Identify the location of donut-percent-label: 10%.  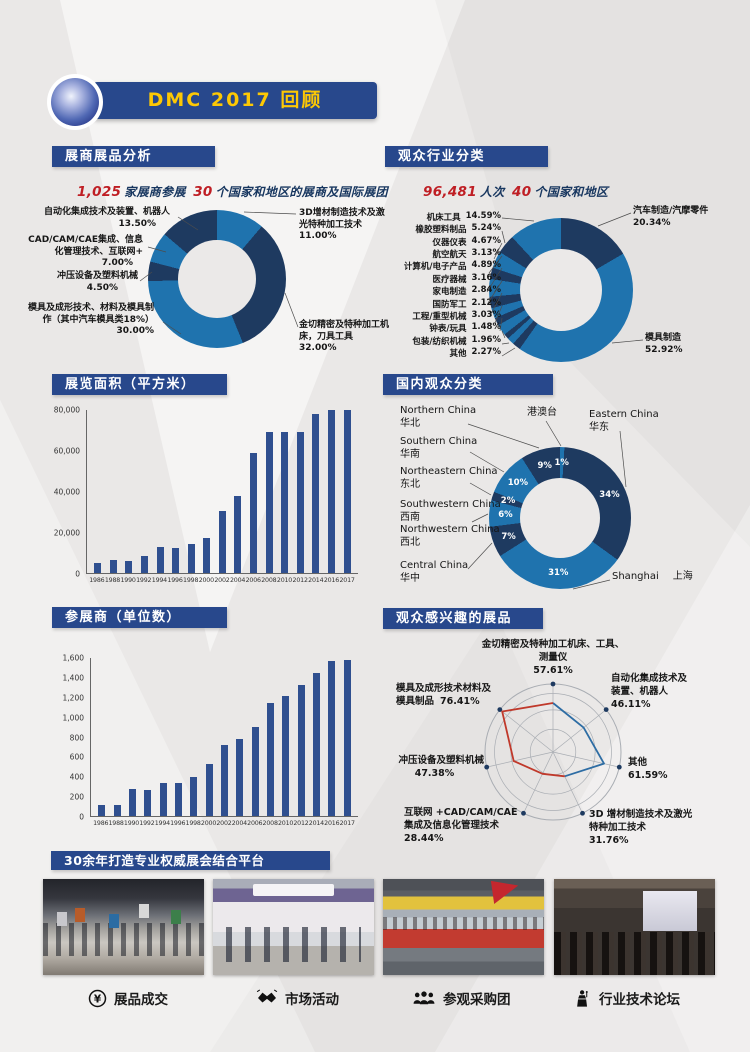
(518, 483).